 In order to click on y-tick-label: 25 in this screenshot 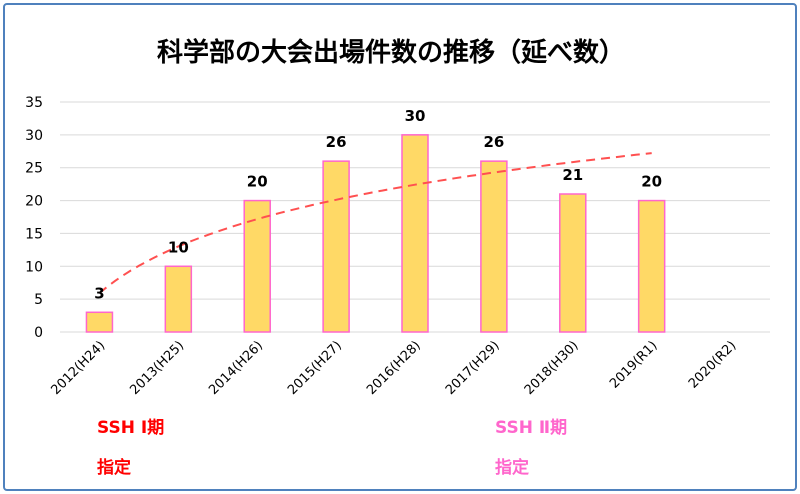, I will do `click(34, 169)`.